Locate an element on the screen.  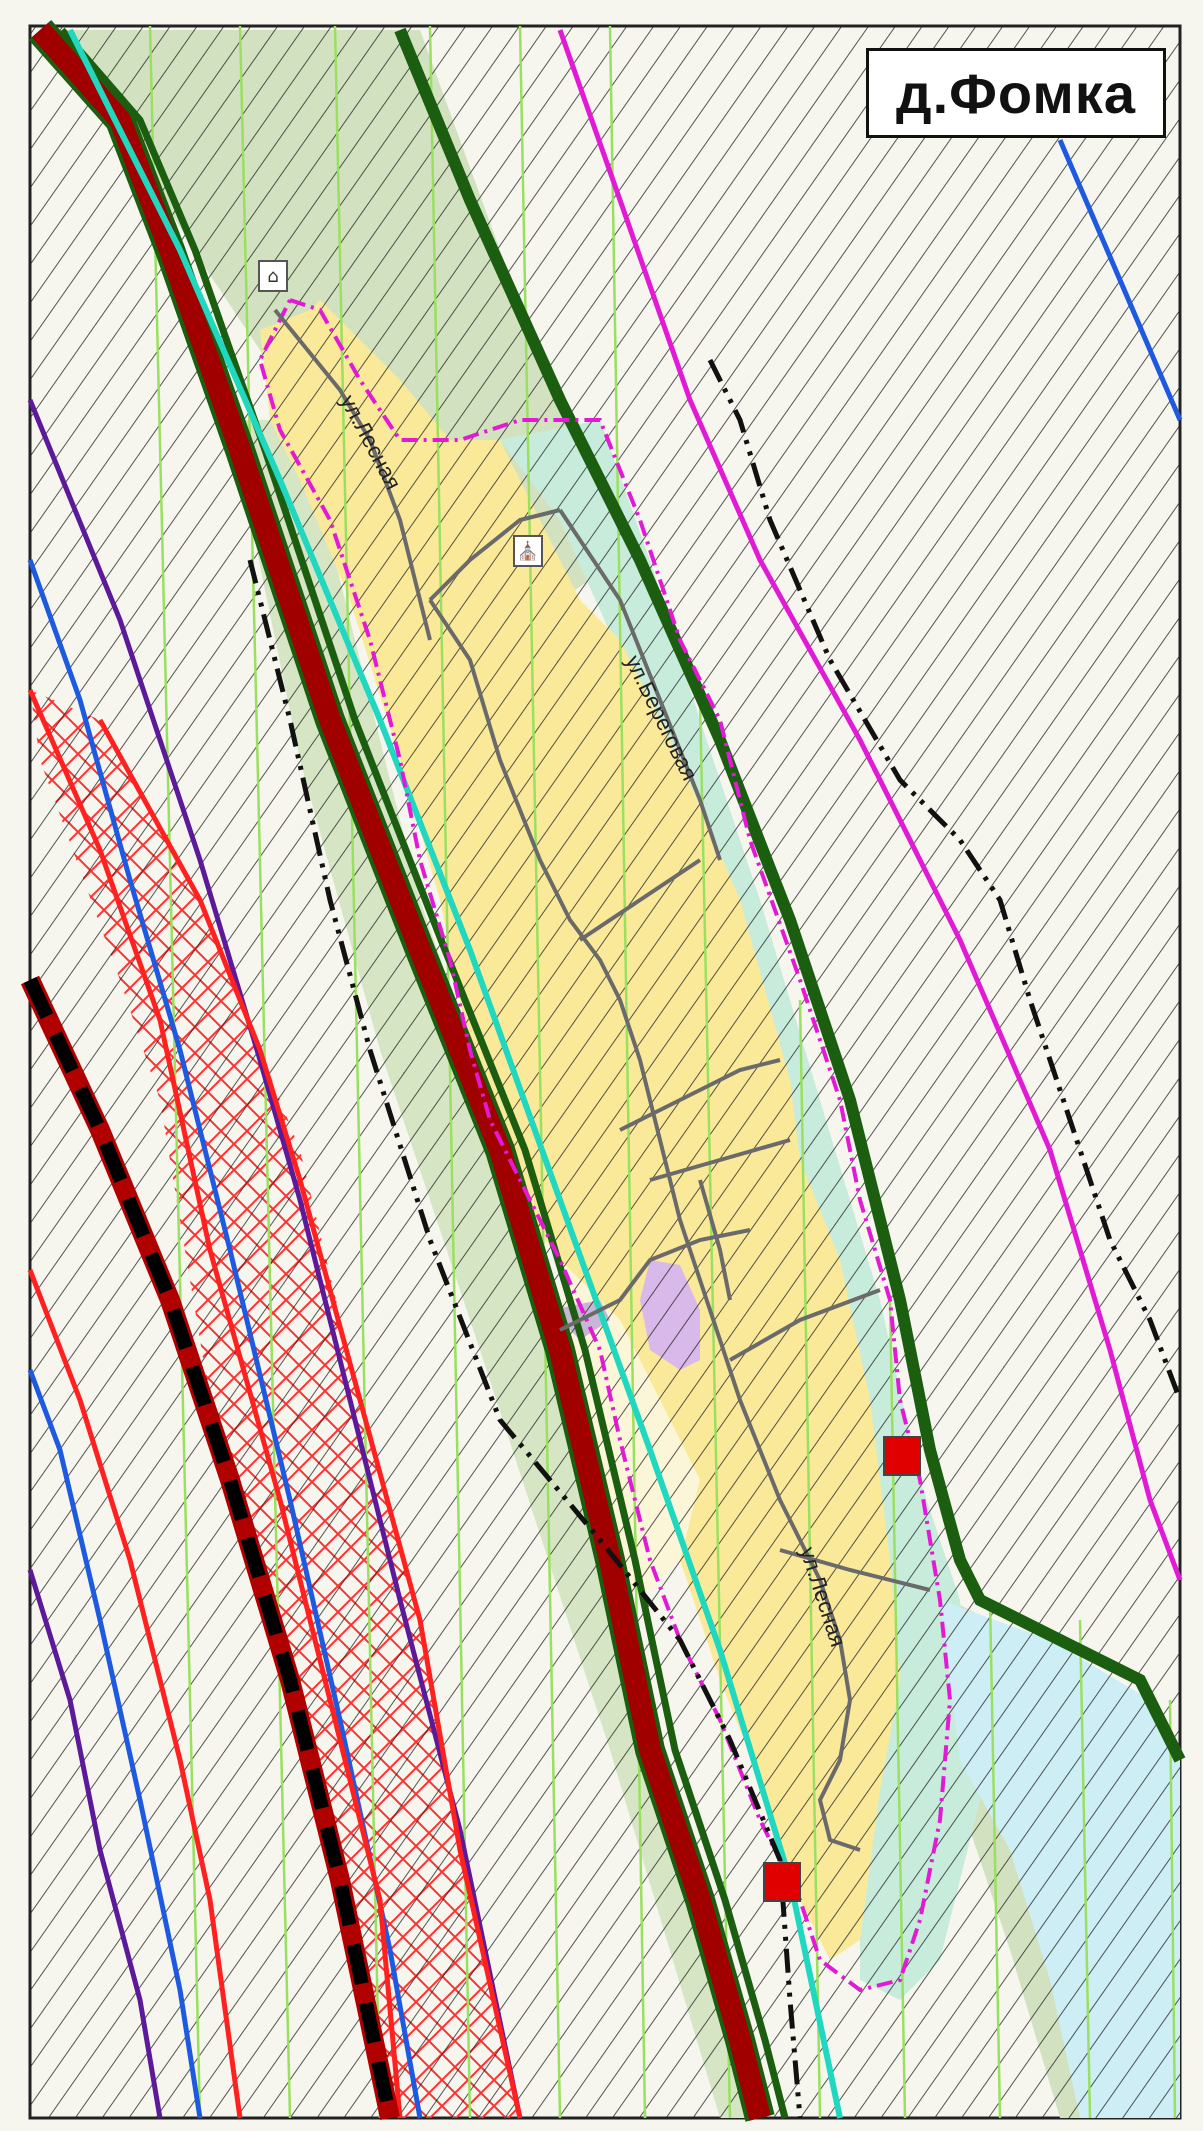
map-title: д.Фомка is located at coordinates (1016, 93).